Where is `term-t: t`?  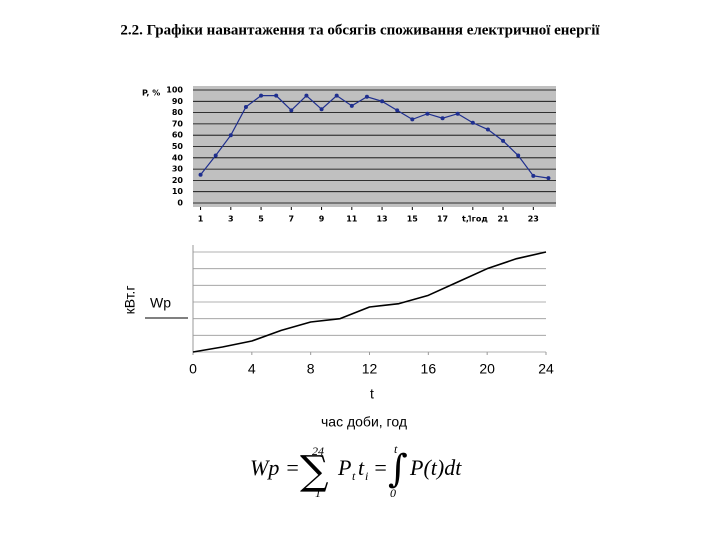 term-t: t is located at coordinates (361, 467).